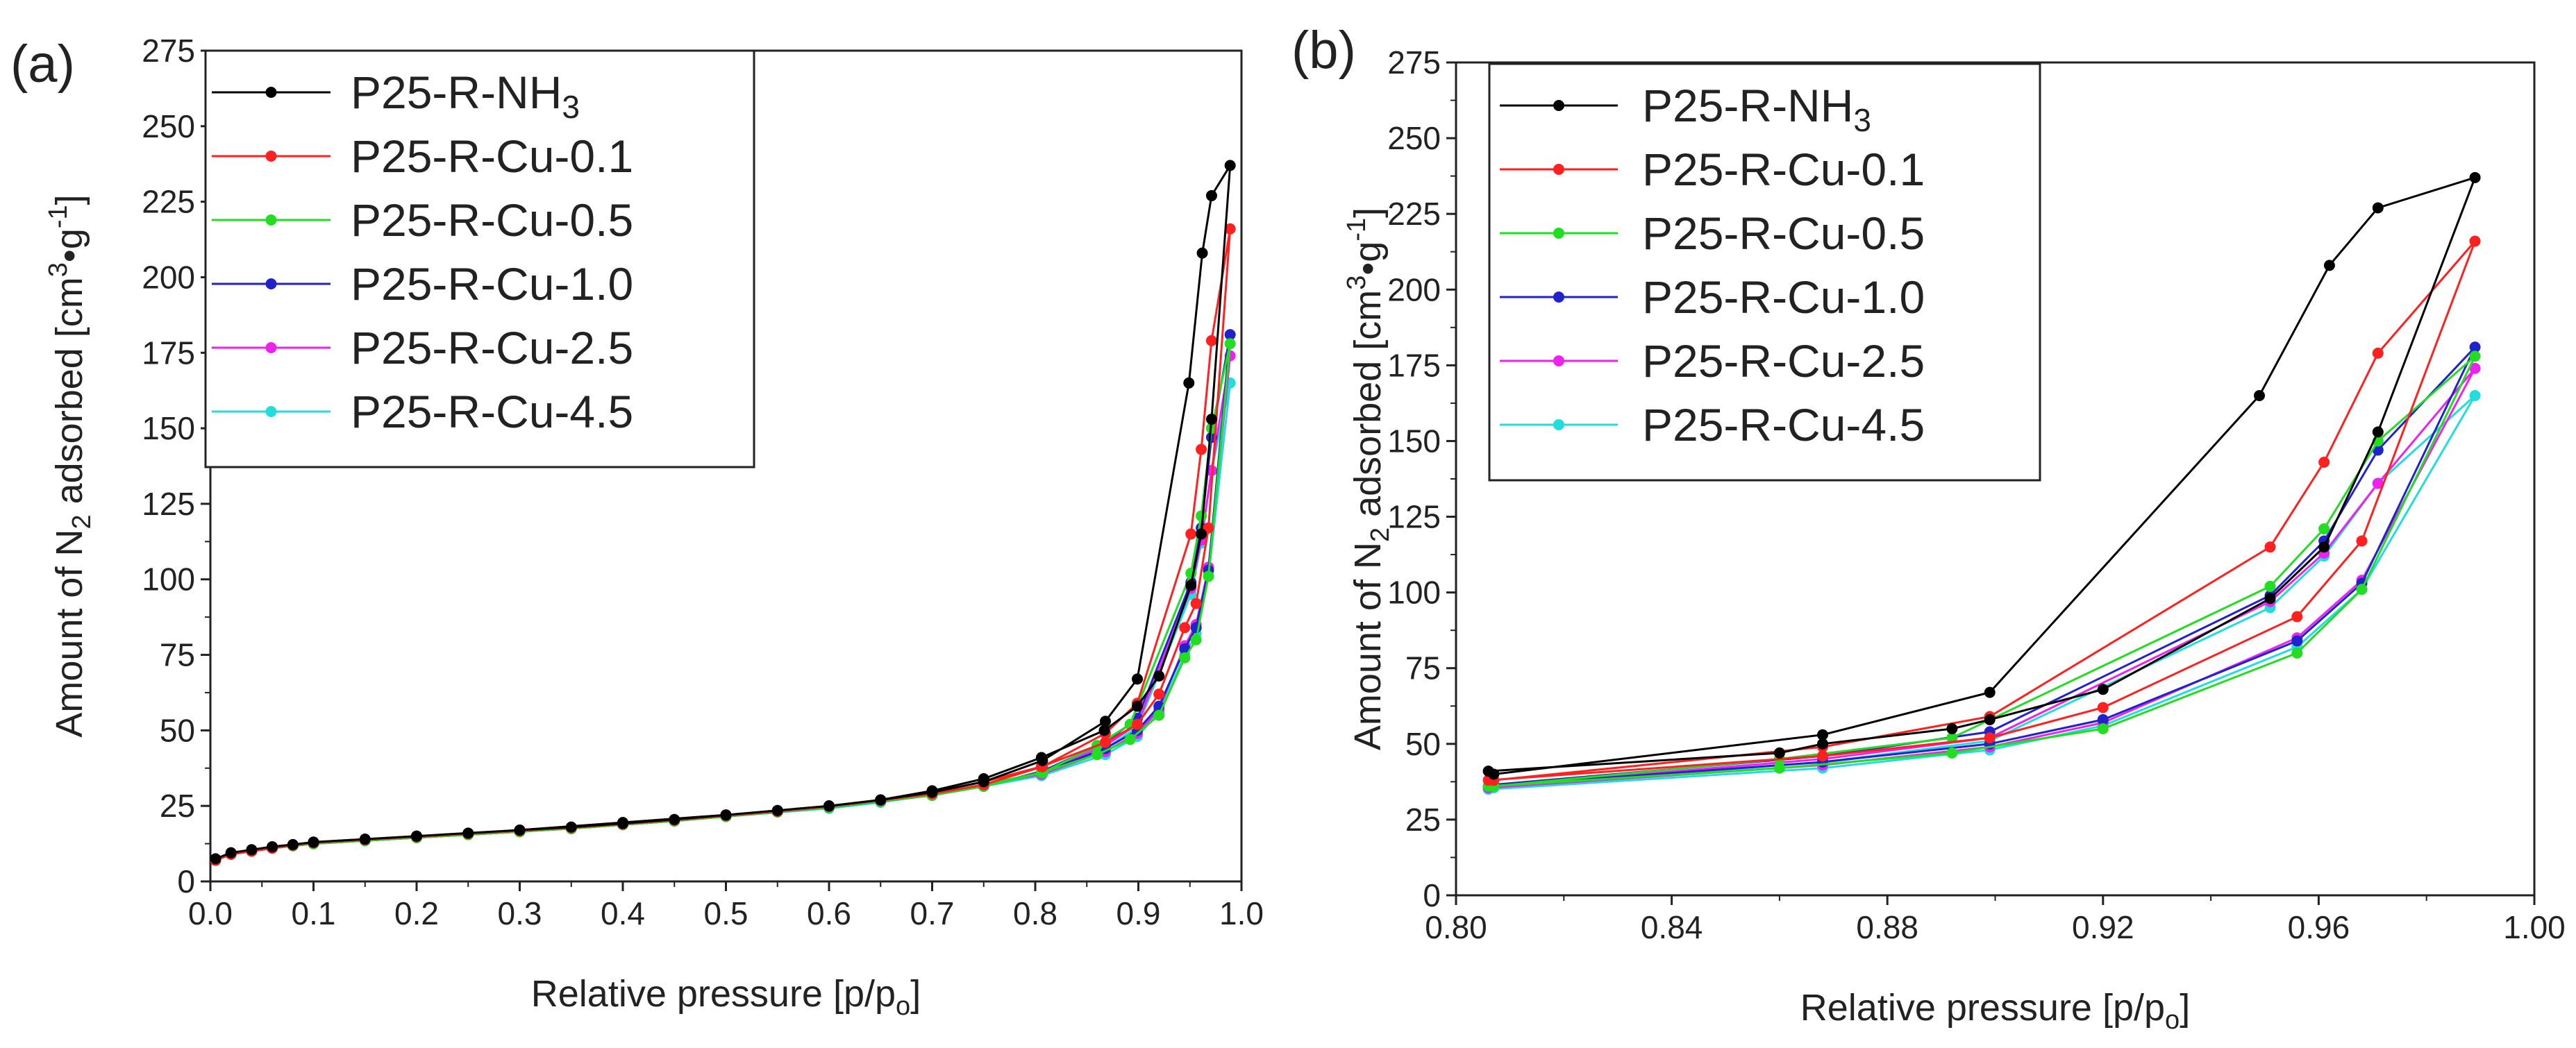  What do you see at coordinates (1456, 927) in the screenshot?
I see `x-tick-label: 0.80` at bounding box center [1456, 927].